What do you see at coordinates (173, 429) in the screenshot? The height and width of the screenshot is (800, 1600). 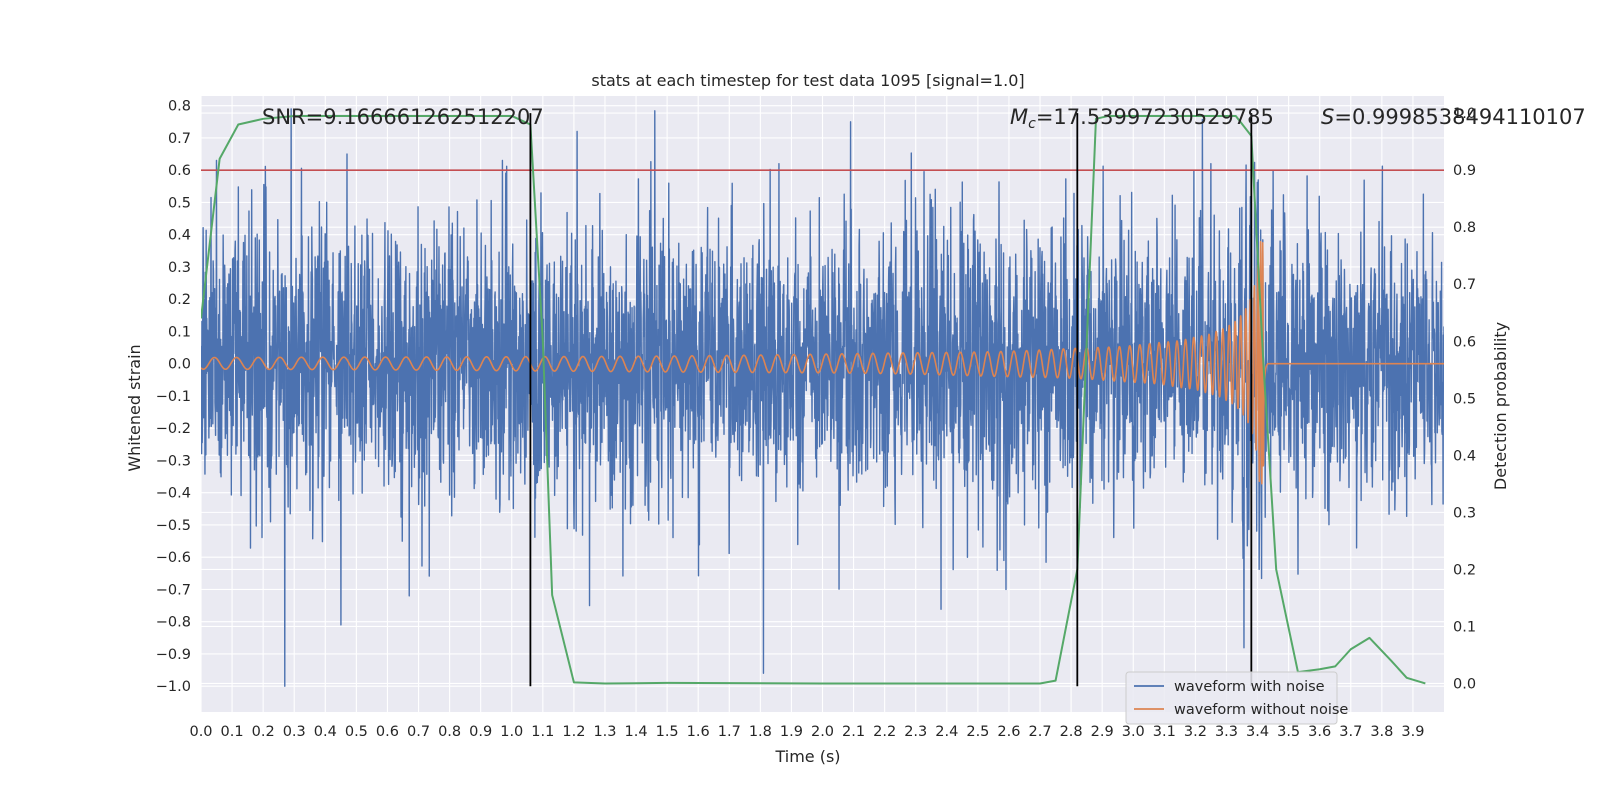 I see `y-tick-label: −0.2` at bounding box center [173, 429].